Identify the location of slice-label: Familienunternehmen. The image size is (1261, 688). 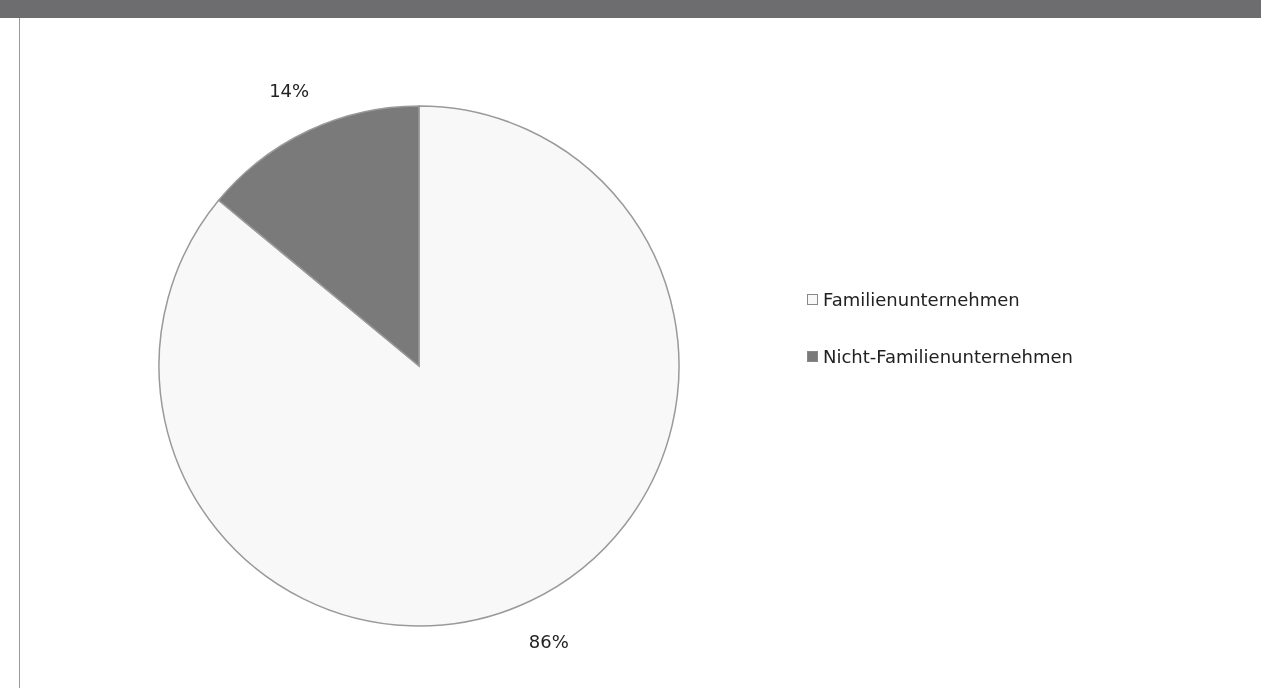
(921, 299).